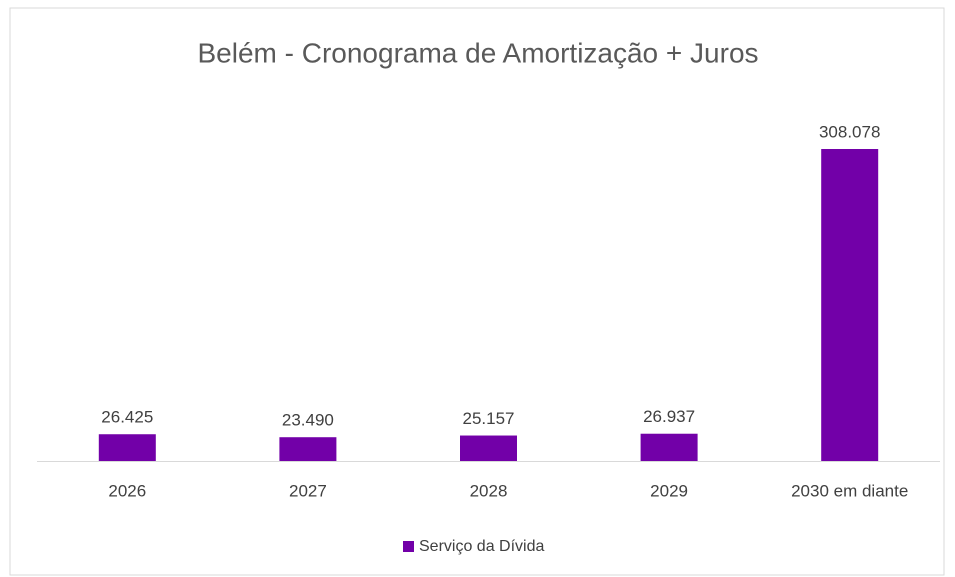  Describe the element at coordinates (669, 490) in the screenshot. I see `x-tick-label: 2029` at that location.